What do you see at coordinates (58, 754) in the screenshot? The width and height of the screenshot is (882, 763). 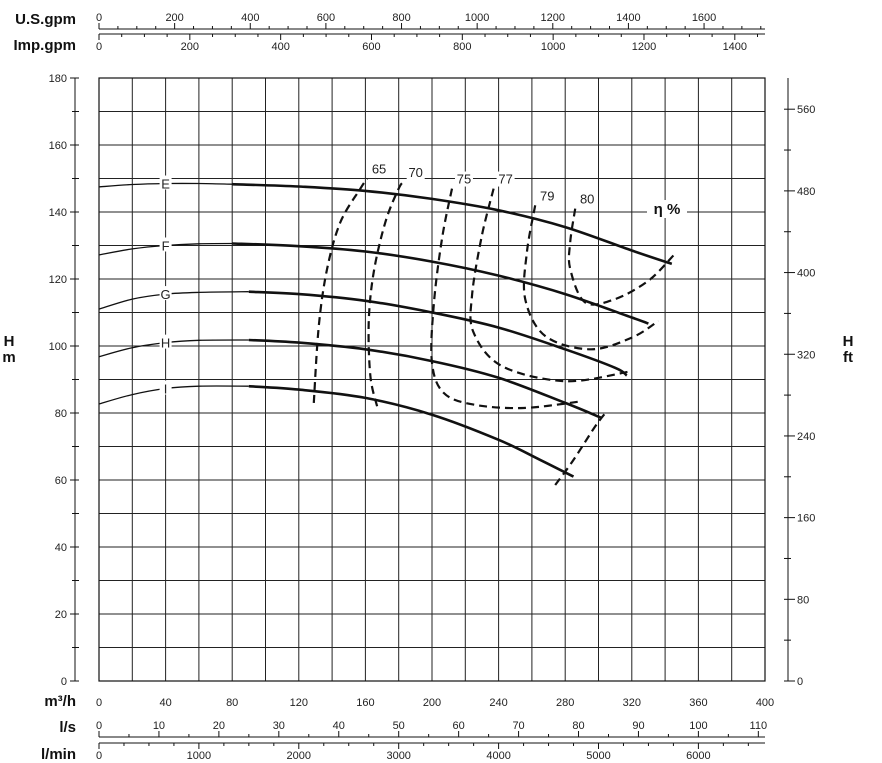 I see `lmin-axis-name: l/min` at bounding box center [58, 754].